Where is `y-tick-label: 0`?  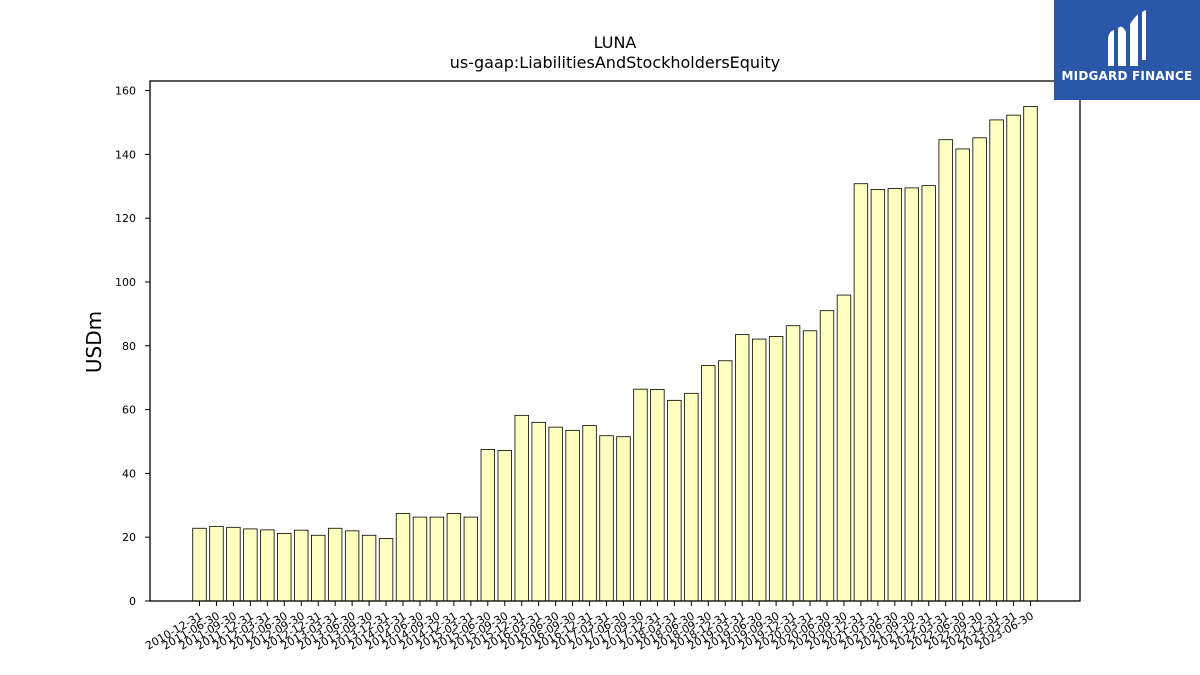
y-tick-label: 0 is located at coordinates (132, 601).